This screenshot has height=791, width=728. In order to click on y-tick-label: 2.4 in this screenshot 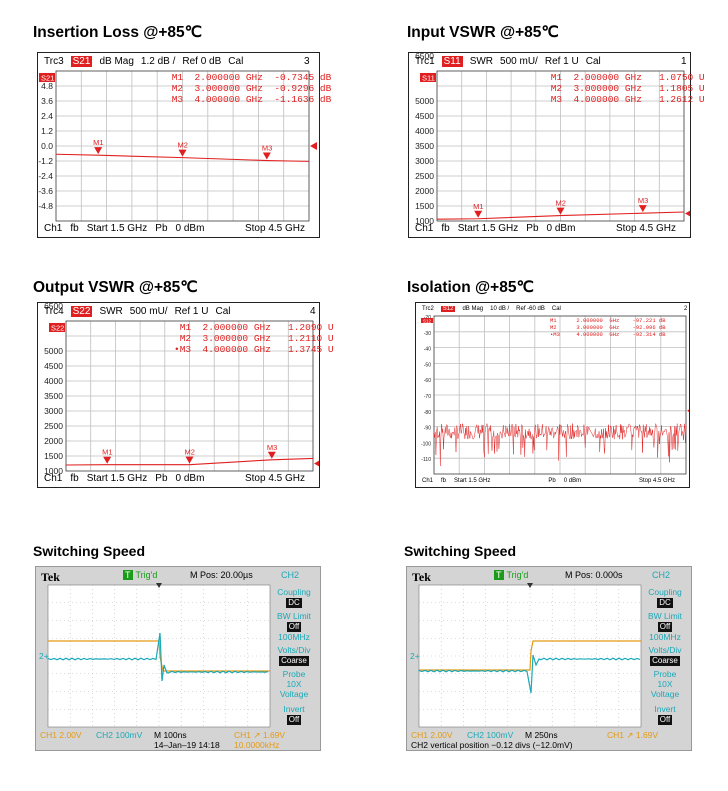, I will do `click(47, 116)`.